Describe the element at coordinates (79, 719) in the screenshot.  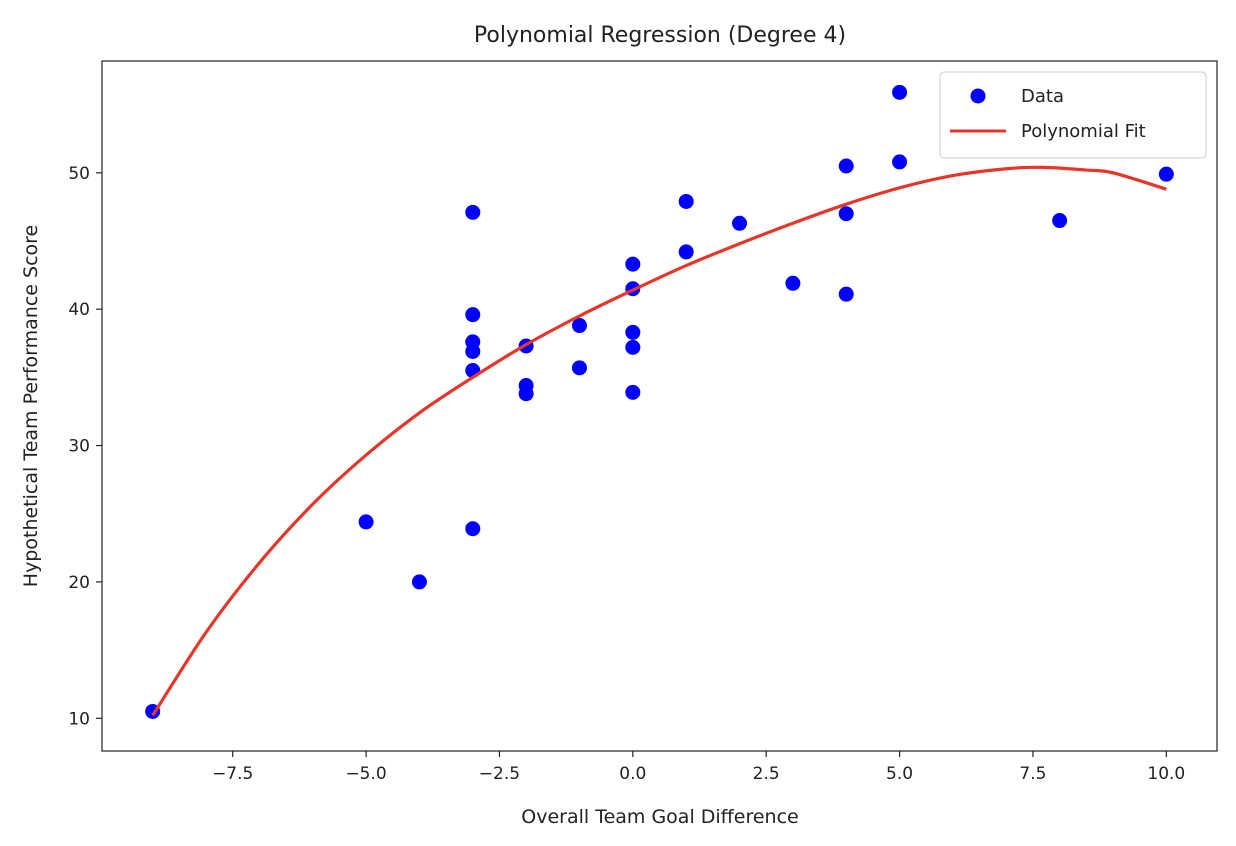
I see `y-tick-label: 10` at that location.